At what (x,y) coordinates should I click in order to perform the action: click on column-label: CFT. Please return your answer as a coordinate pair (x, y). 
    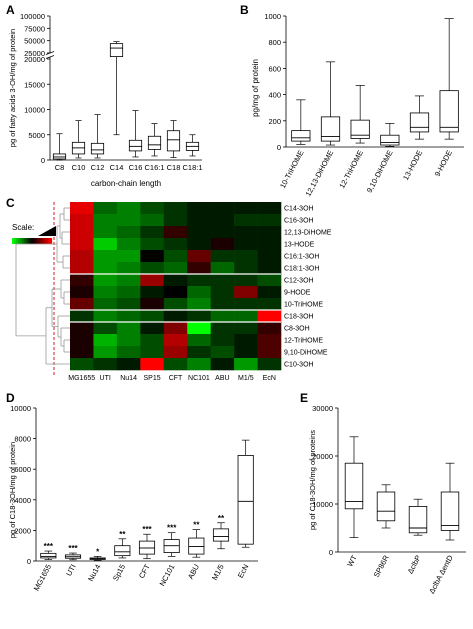
    Looking at the image, I should click on (176, 378).